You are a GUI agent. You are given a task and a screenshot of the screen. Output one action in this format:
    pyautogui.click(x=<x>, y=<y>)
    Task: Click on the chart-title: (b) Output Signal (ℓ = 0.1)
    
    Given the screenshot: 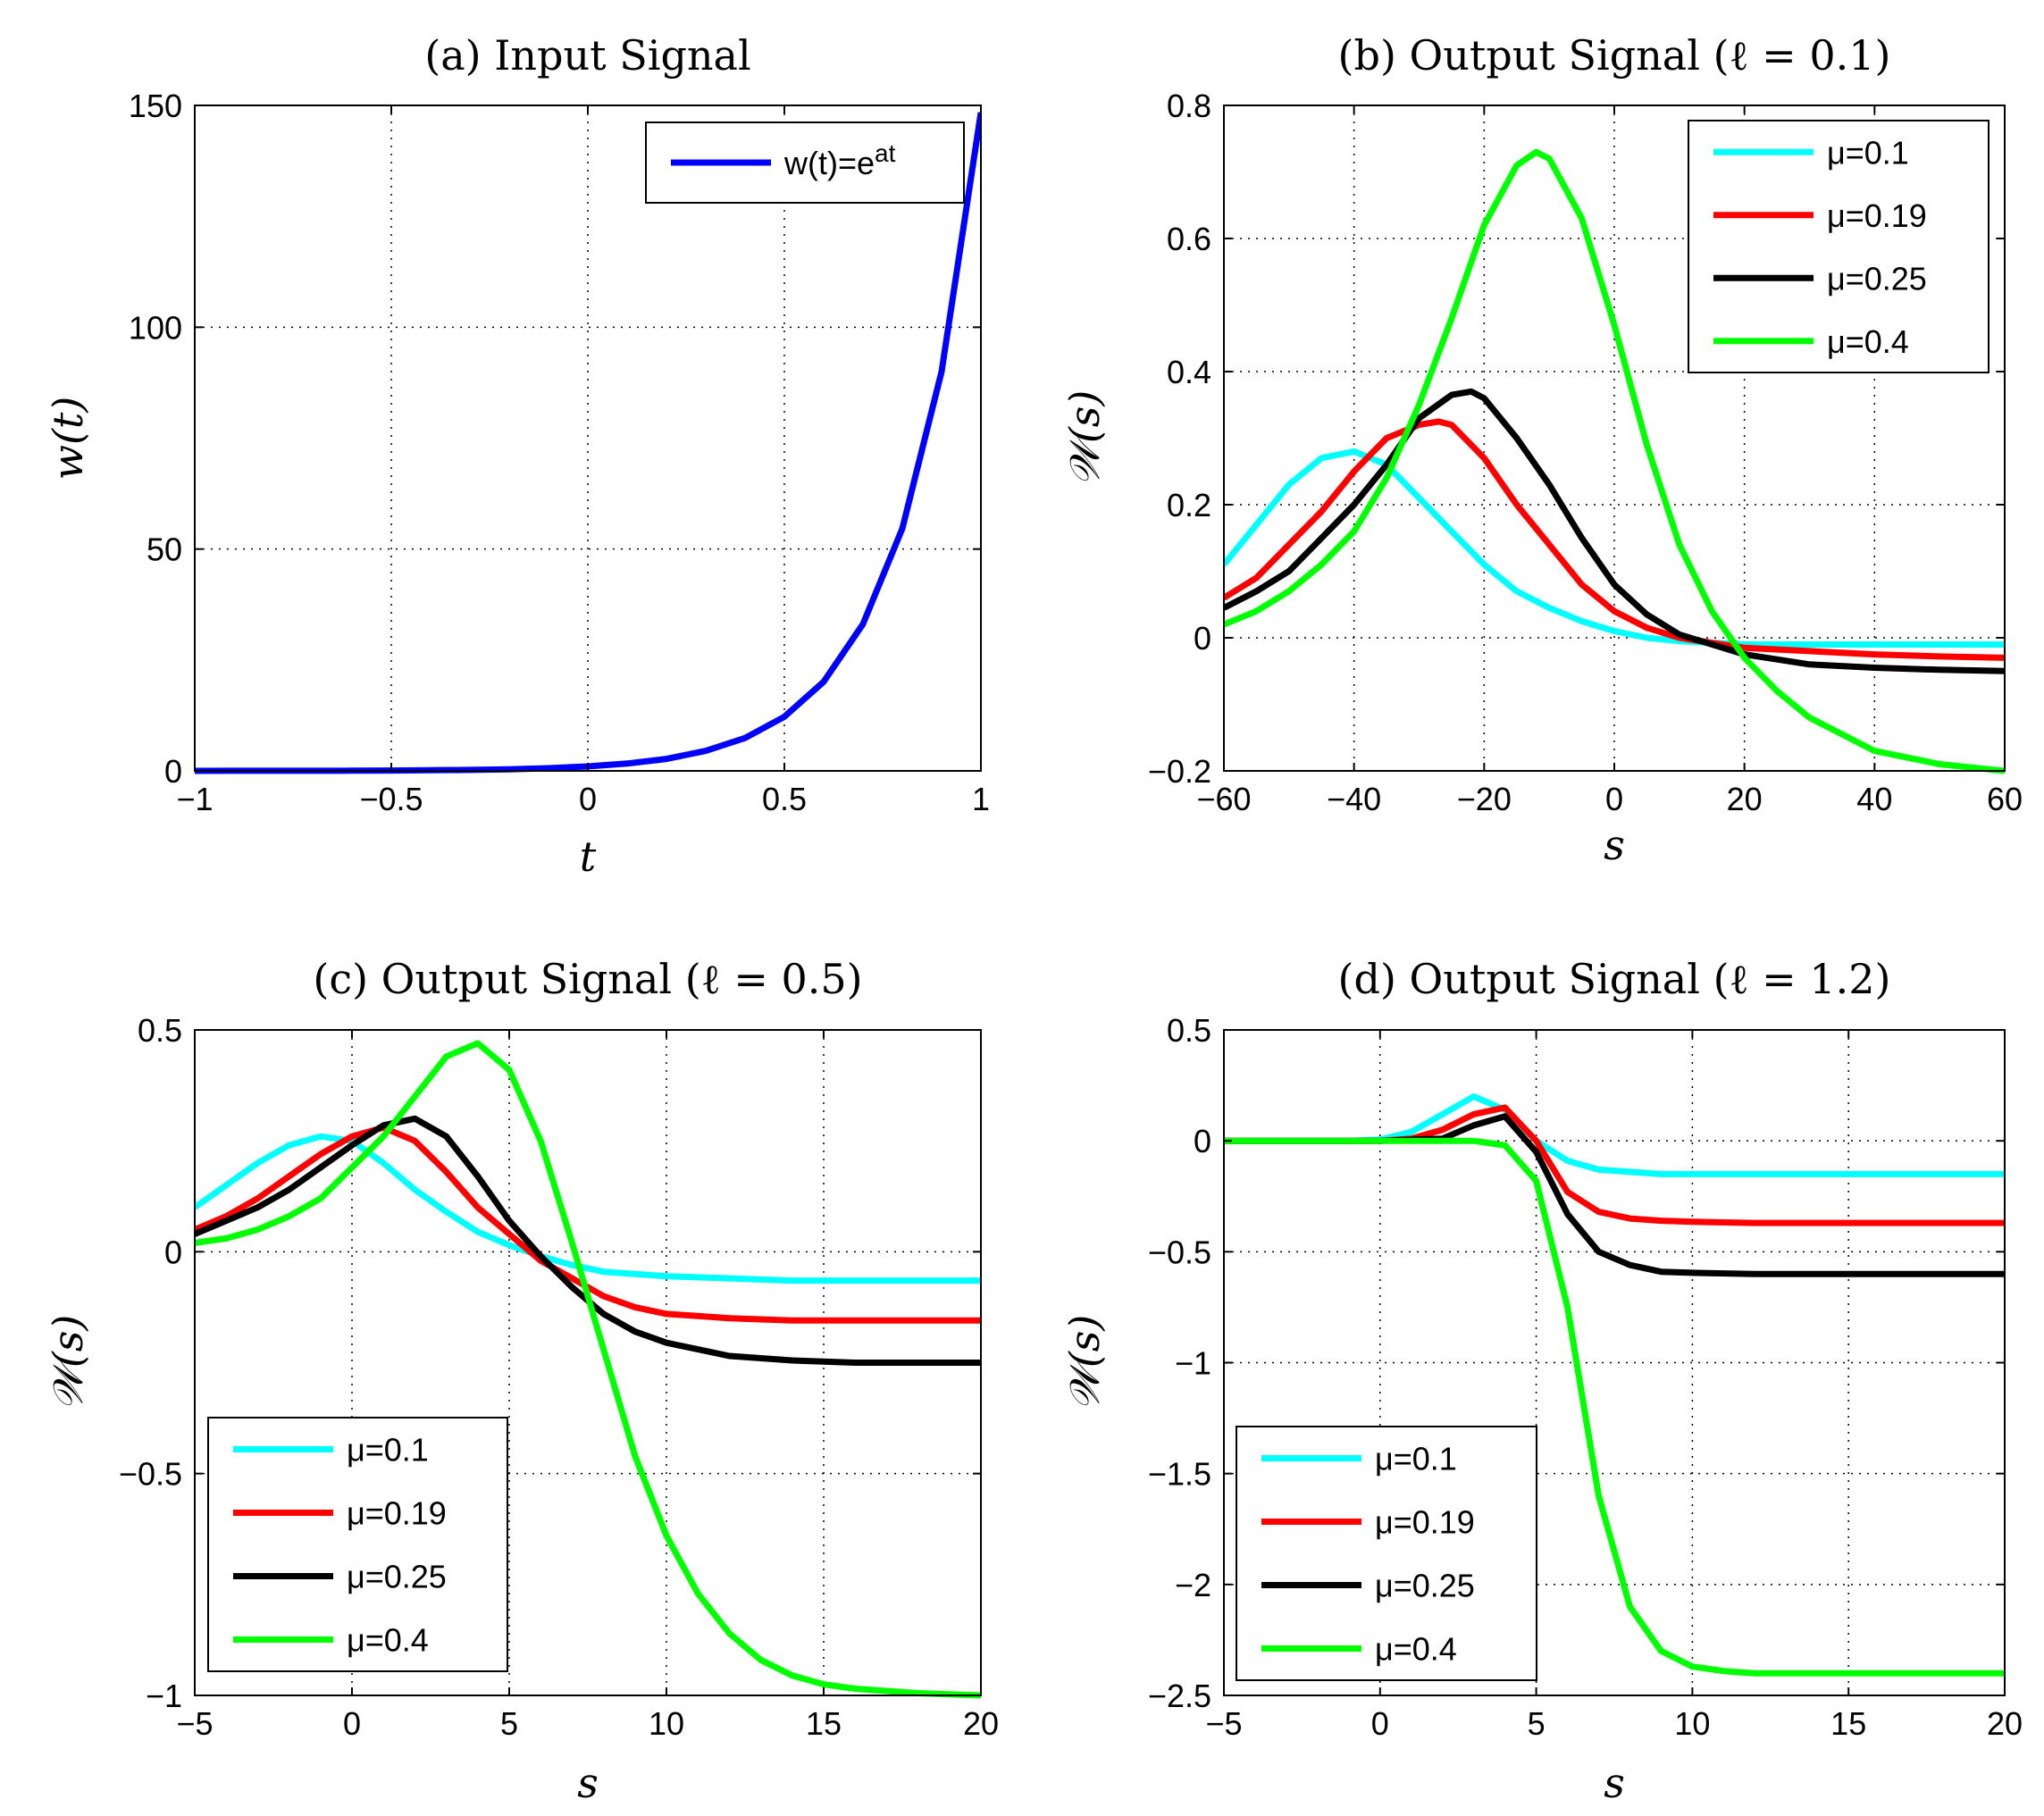 What is the action you would take?
    pyautogui.click(x=1614, y=55)
    